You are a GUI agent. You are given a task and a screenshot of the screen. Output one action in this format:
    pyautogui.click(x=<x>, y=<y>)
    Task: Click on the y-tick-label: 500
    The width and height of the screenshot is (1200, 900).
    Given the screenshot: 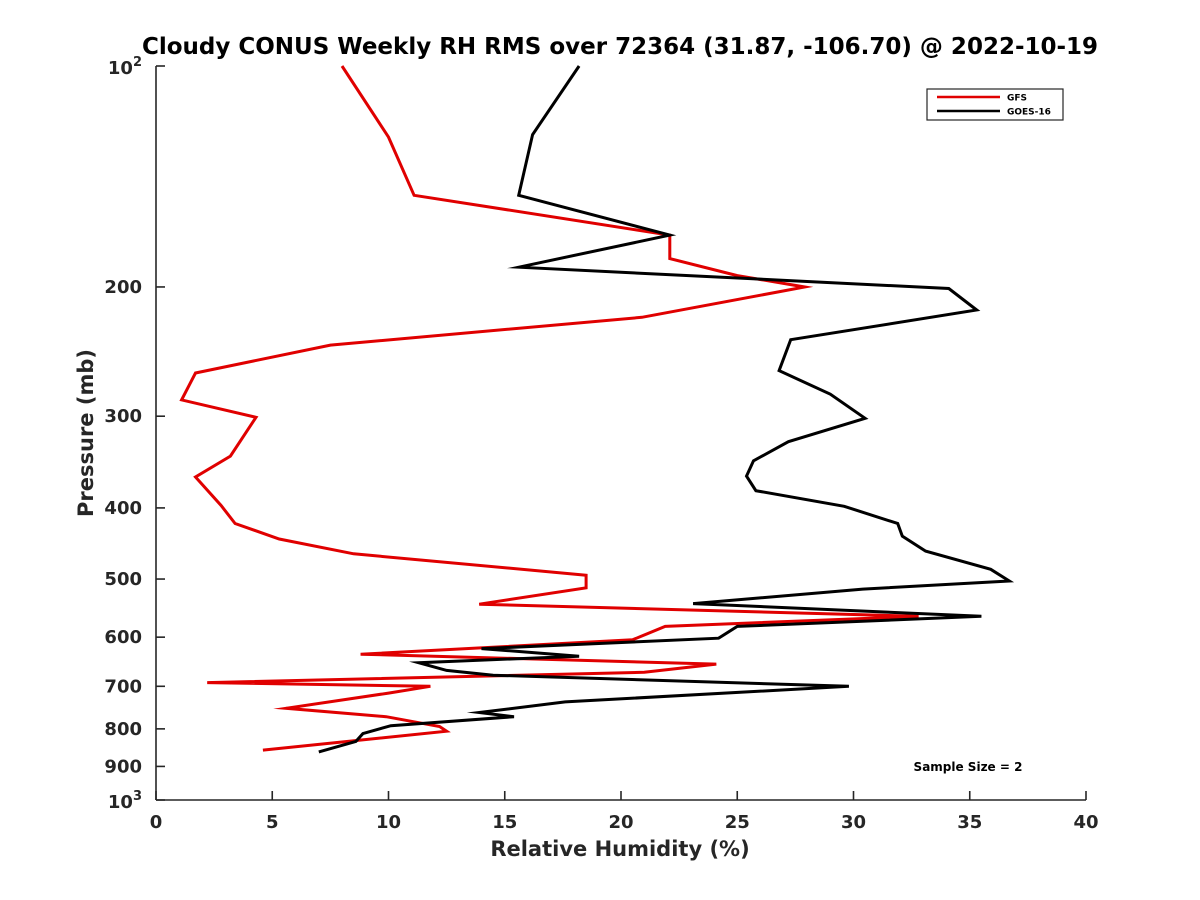 What is the action you would take?
    pyautogui.click(x=123, y=579)
    